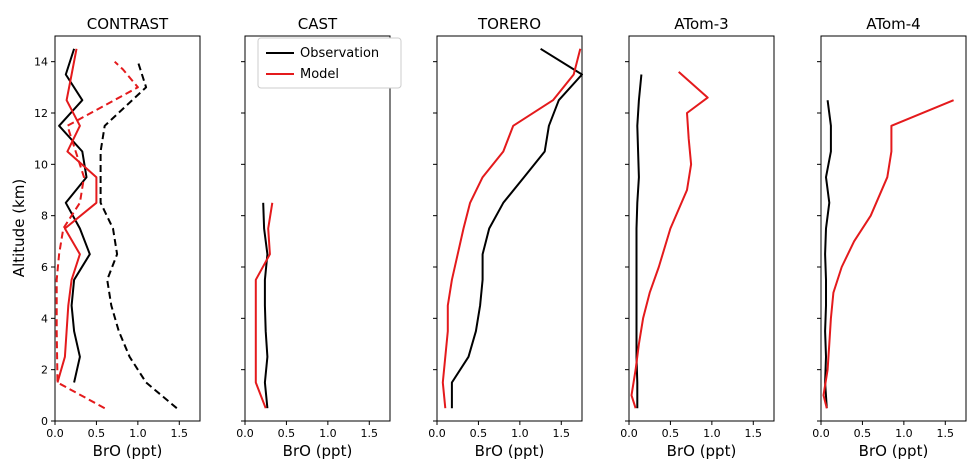 The width and height of the screenshot is (971, 462). What do you see at coordinates (245, 433) in the screenshot?
I see `cast-xtick-label-0.0: 0.0` at bounding box center [245, 433].